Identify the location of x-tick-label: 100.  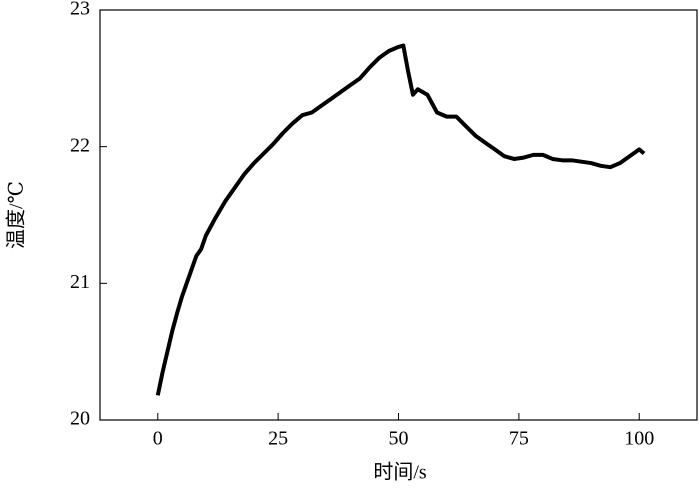
(639, 439).